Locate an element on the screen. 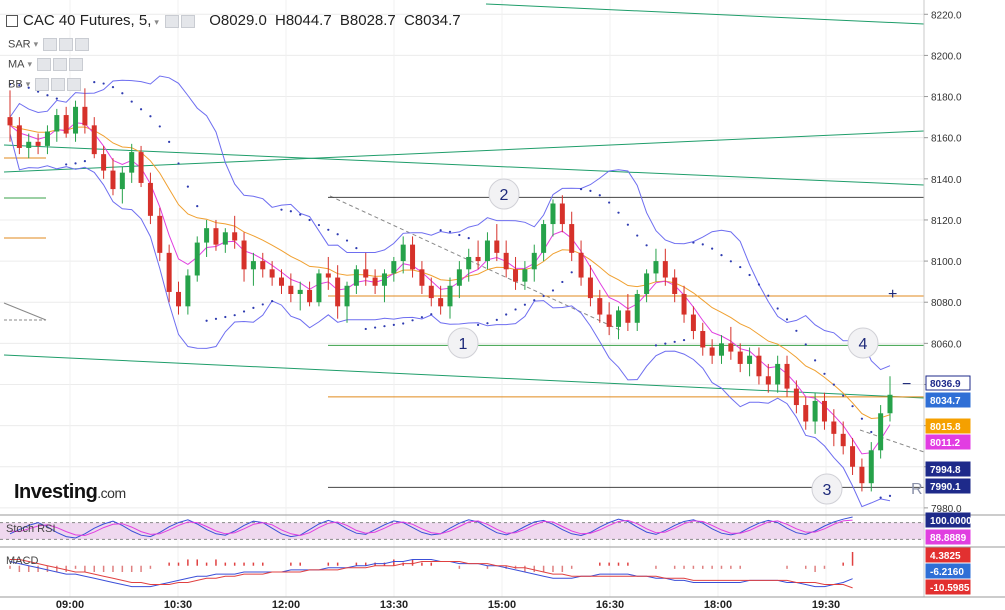 Image resolution: width=1005 pixels, height=610 pixels. indicator-sar: SAR ▾ is located at coordinates (49, 44).